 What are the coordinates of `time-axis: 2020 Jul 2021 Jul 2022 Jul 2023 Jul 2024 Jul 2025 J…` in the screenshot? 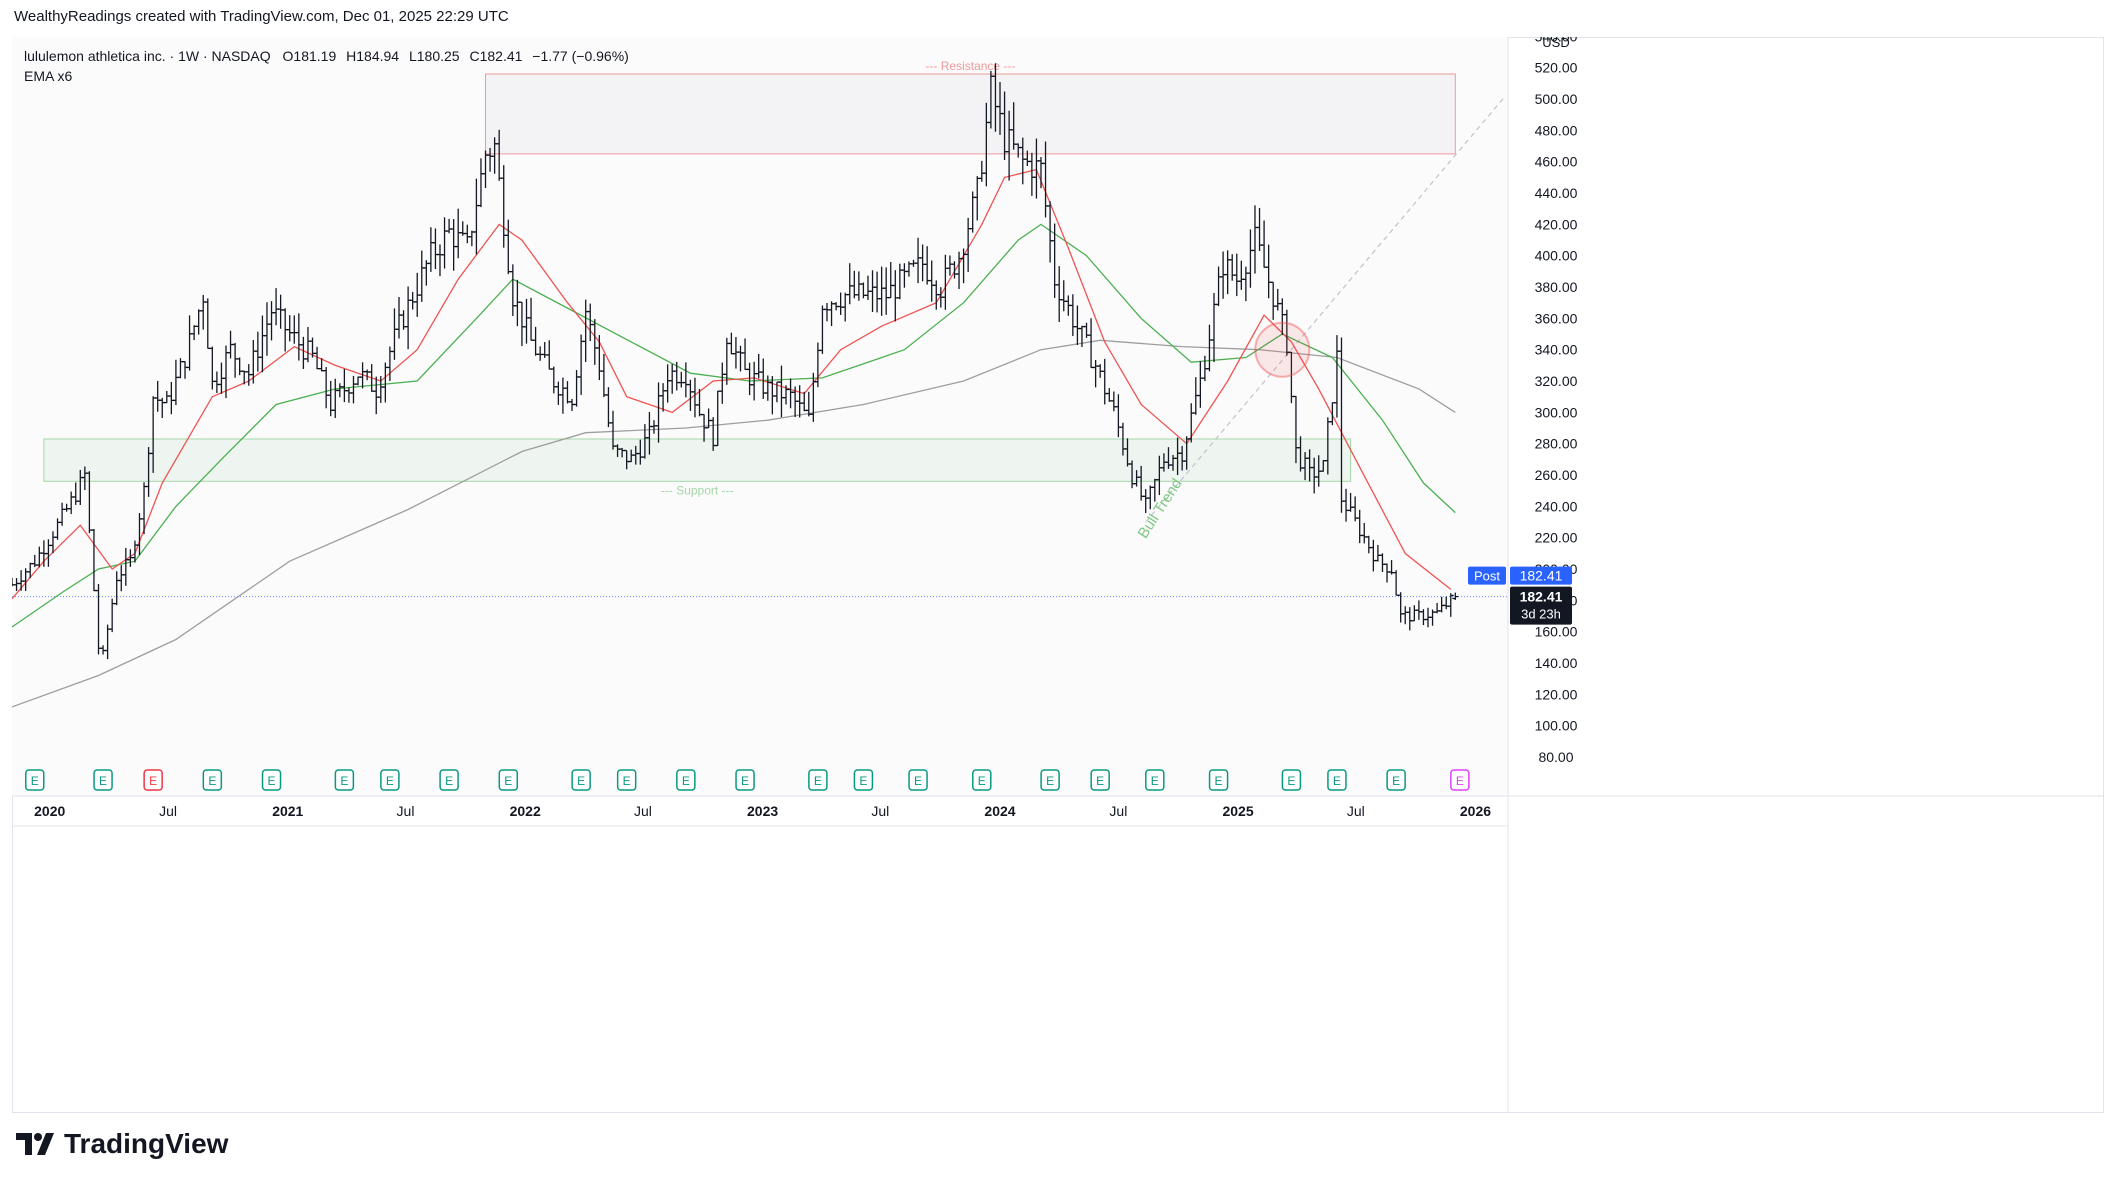 It's located at (762, 811).